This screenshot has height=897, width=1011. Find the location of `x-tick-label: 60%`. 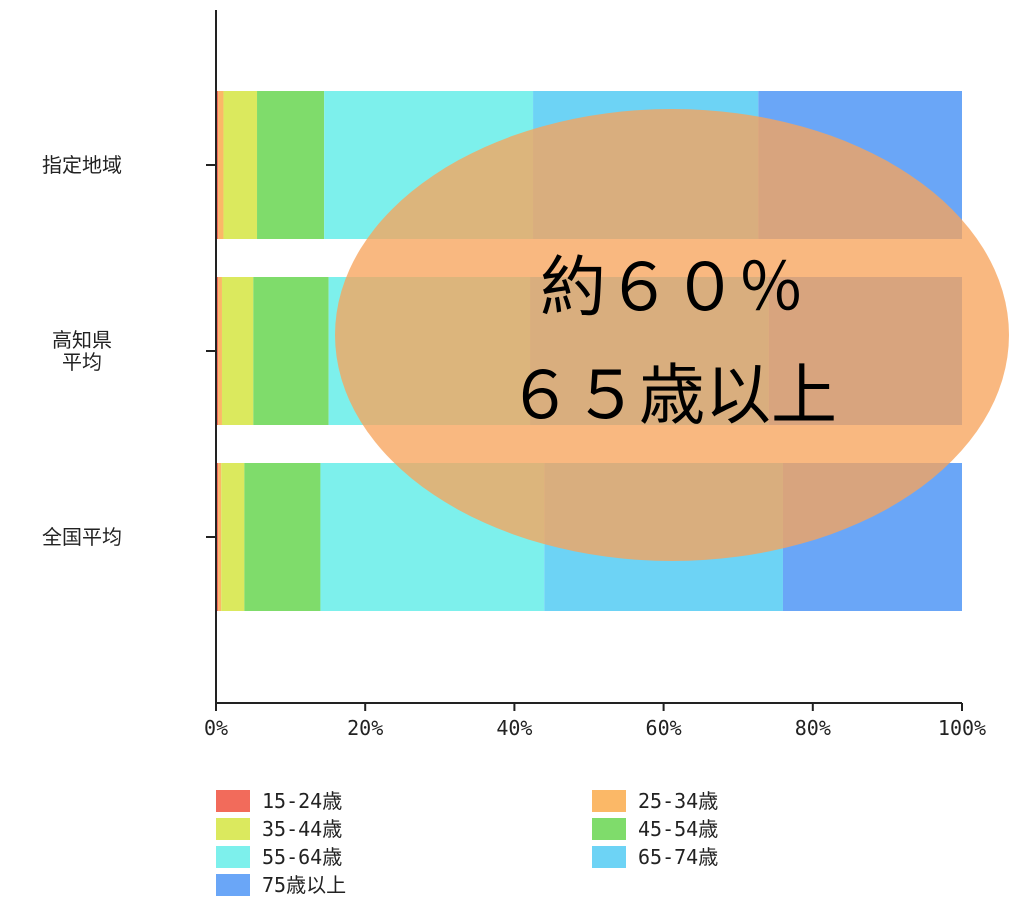

x-tick-label: 60% is located at coordinates (664, 728).